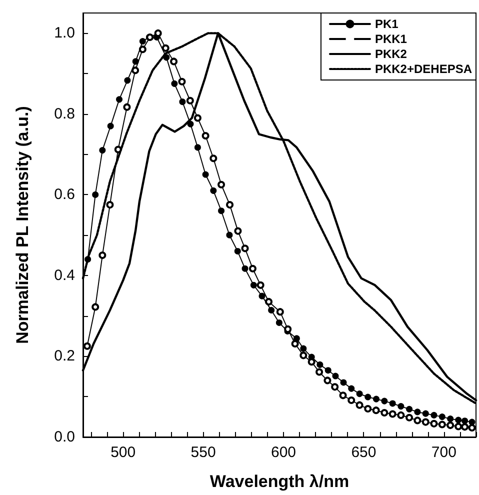  I want to click on legend-label: PKK2+DEHEPSA, so click(423, 69).